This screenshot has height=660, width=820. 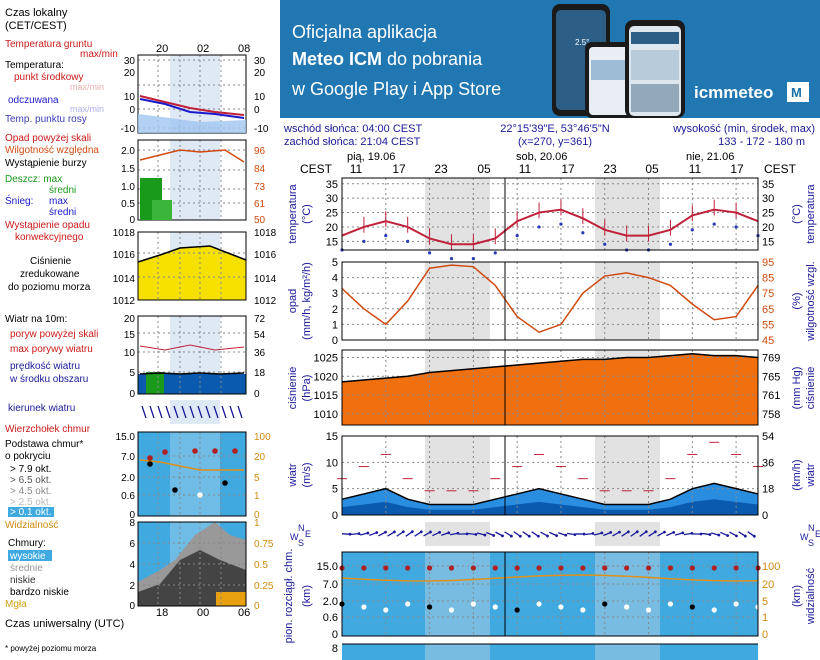 What do you see at coordinates (768, 585) in the screenshot?
I see `visibility-tick-R-1: 20` at bounding box center [768, 585].